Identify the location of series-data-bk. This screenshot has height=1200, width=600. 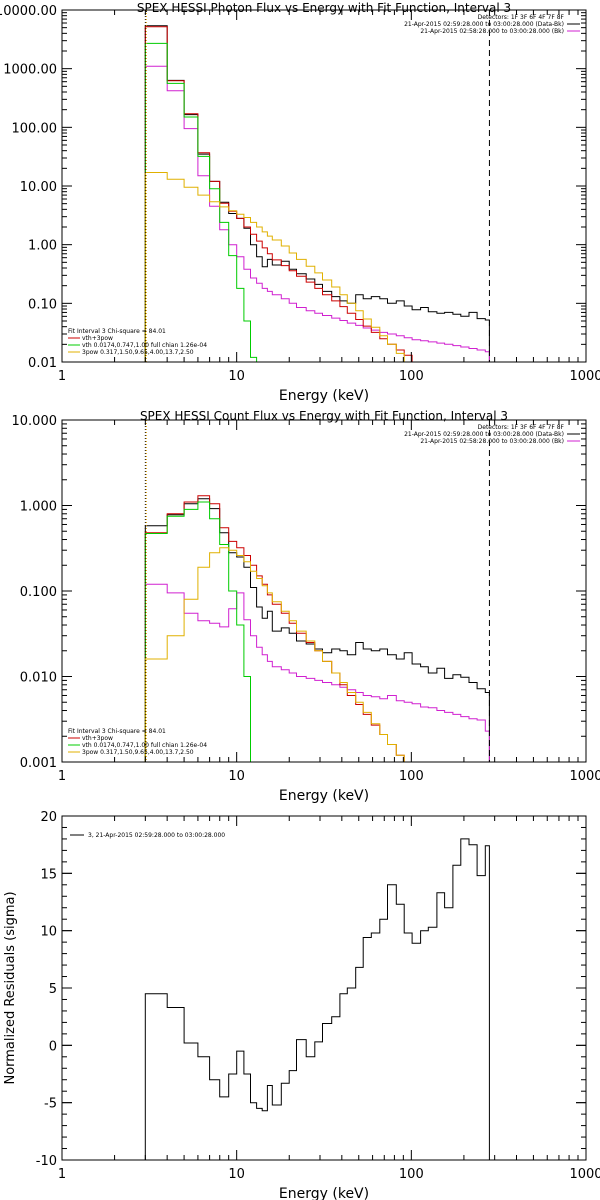
(317, 630).